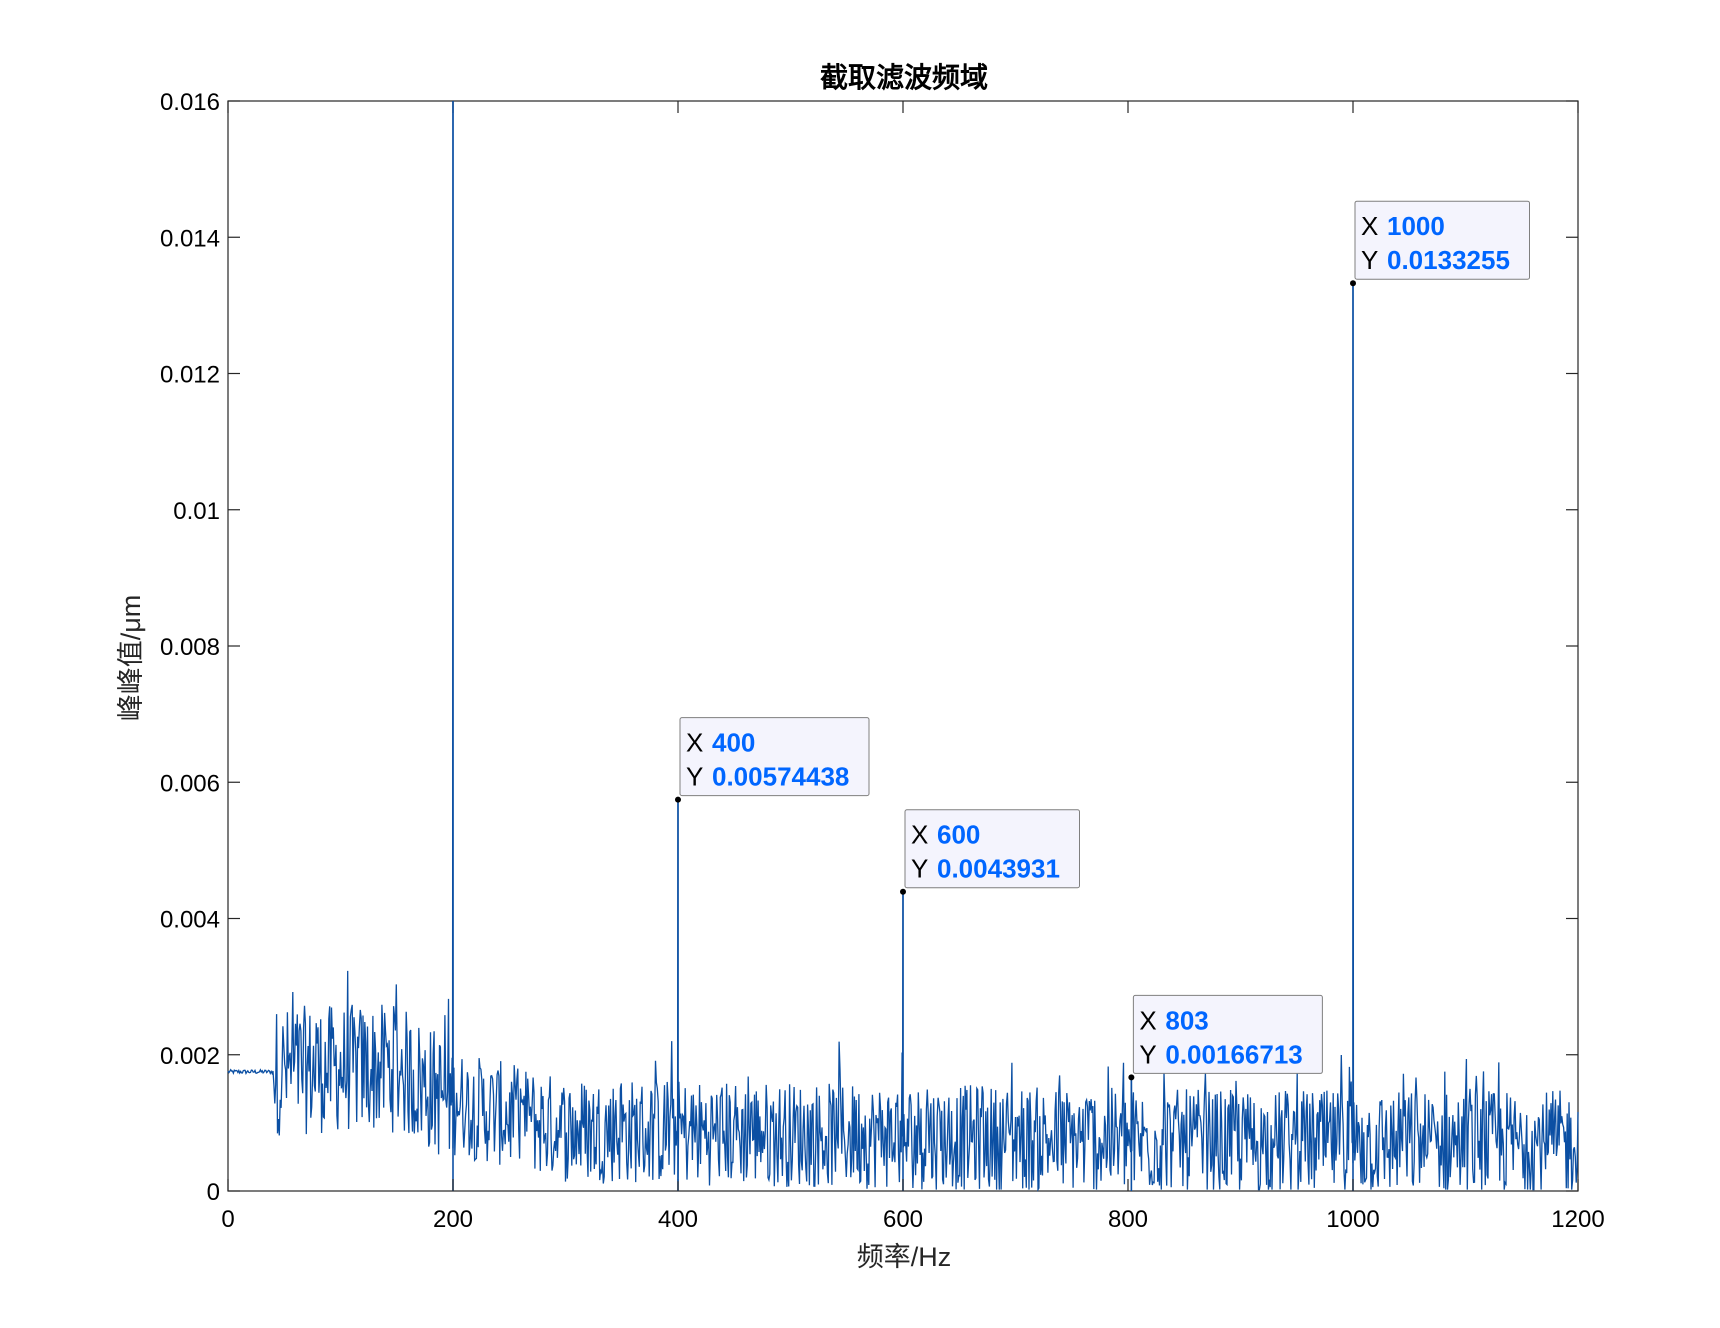 The height and width of the screenshot is (1328, 1720). I want to click on x-tick-label: 600, so click(903, 1219).